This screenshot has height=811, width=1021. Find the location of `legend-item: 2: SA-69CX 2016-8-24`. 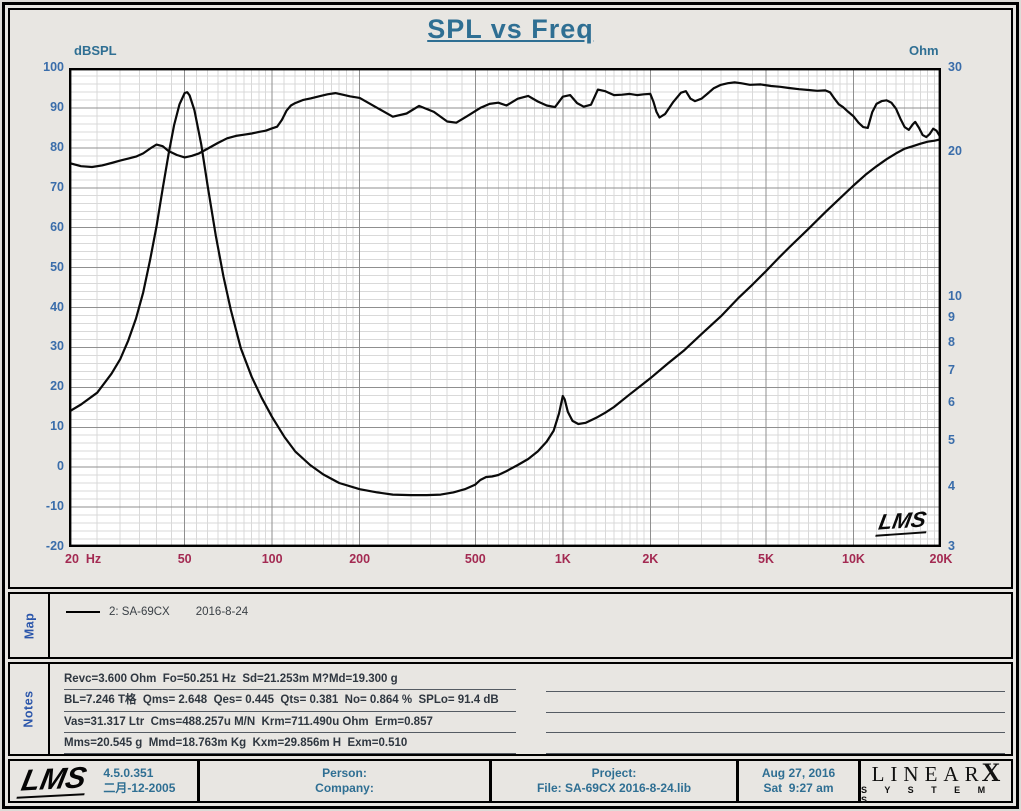

legend-item: 2: SA-69CX 2016-8-24 is located at coordinates (157, 612).